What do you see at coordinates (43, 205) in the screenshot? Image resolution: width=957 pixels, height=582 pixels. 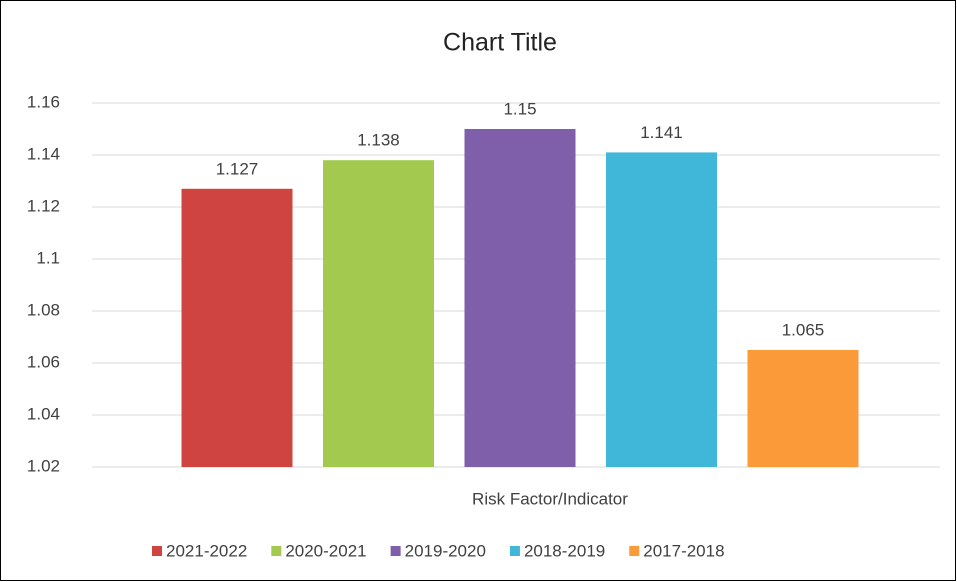 I see `y-tick-label: 1.12` at bounding box center [43, 205].